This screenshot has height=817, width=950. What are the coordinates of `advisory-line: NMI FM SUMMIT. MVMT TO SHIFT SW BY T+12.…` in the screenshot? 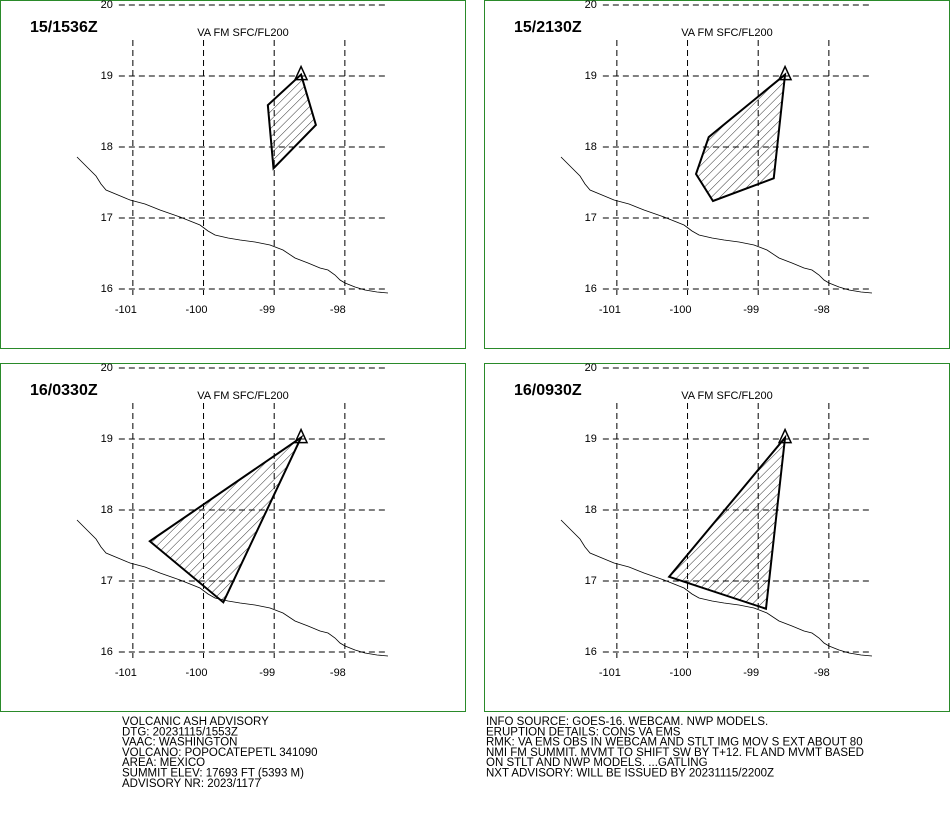 It's located at (675, 753).